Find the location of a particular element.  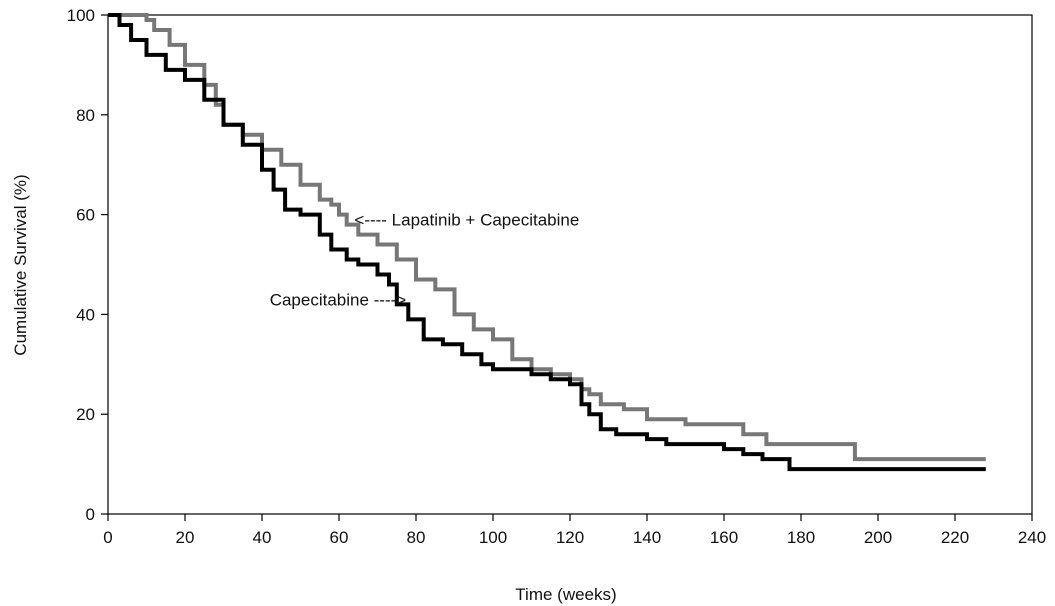

x-tick-label: 240 is located at coordinates (1032, 537).